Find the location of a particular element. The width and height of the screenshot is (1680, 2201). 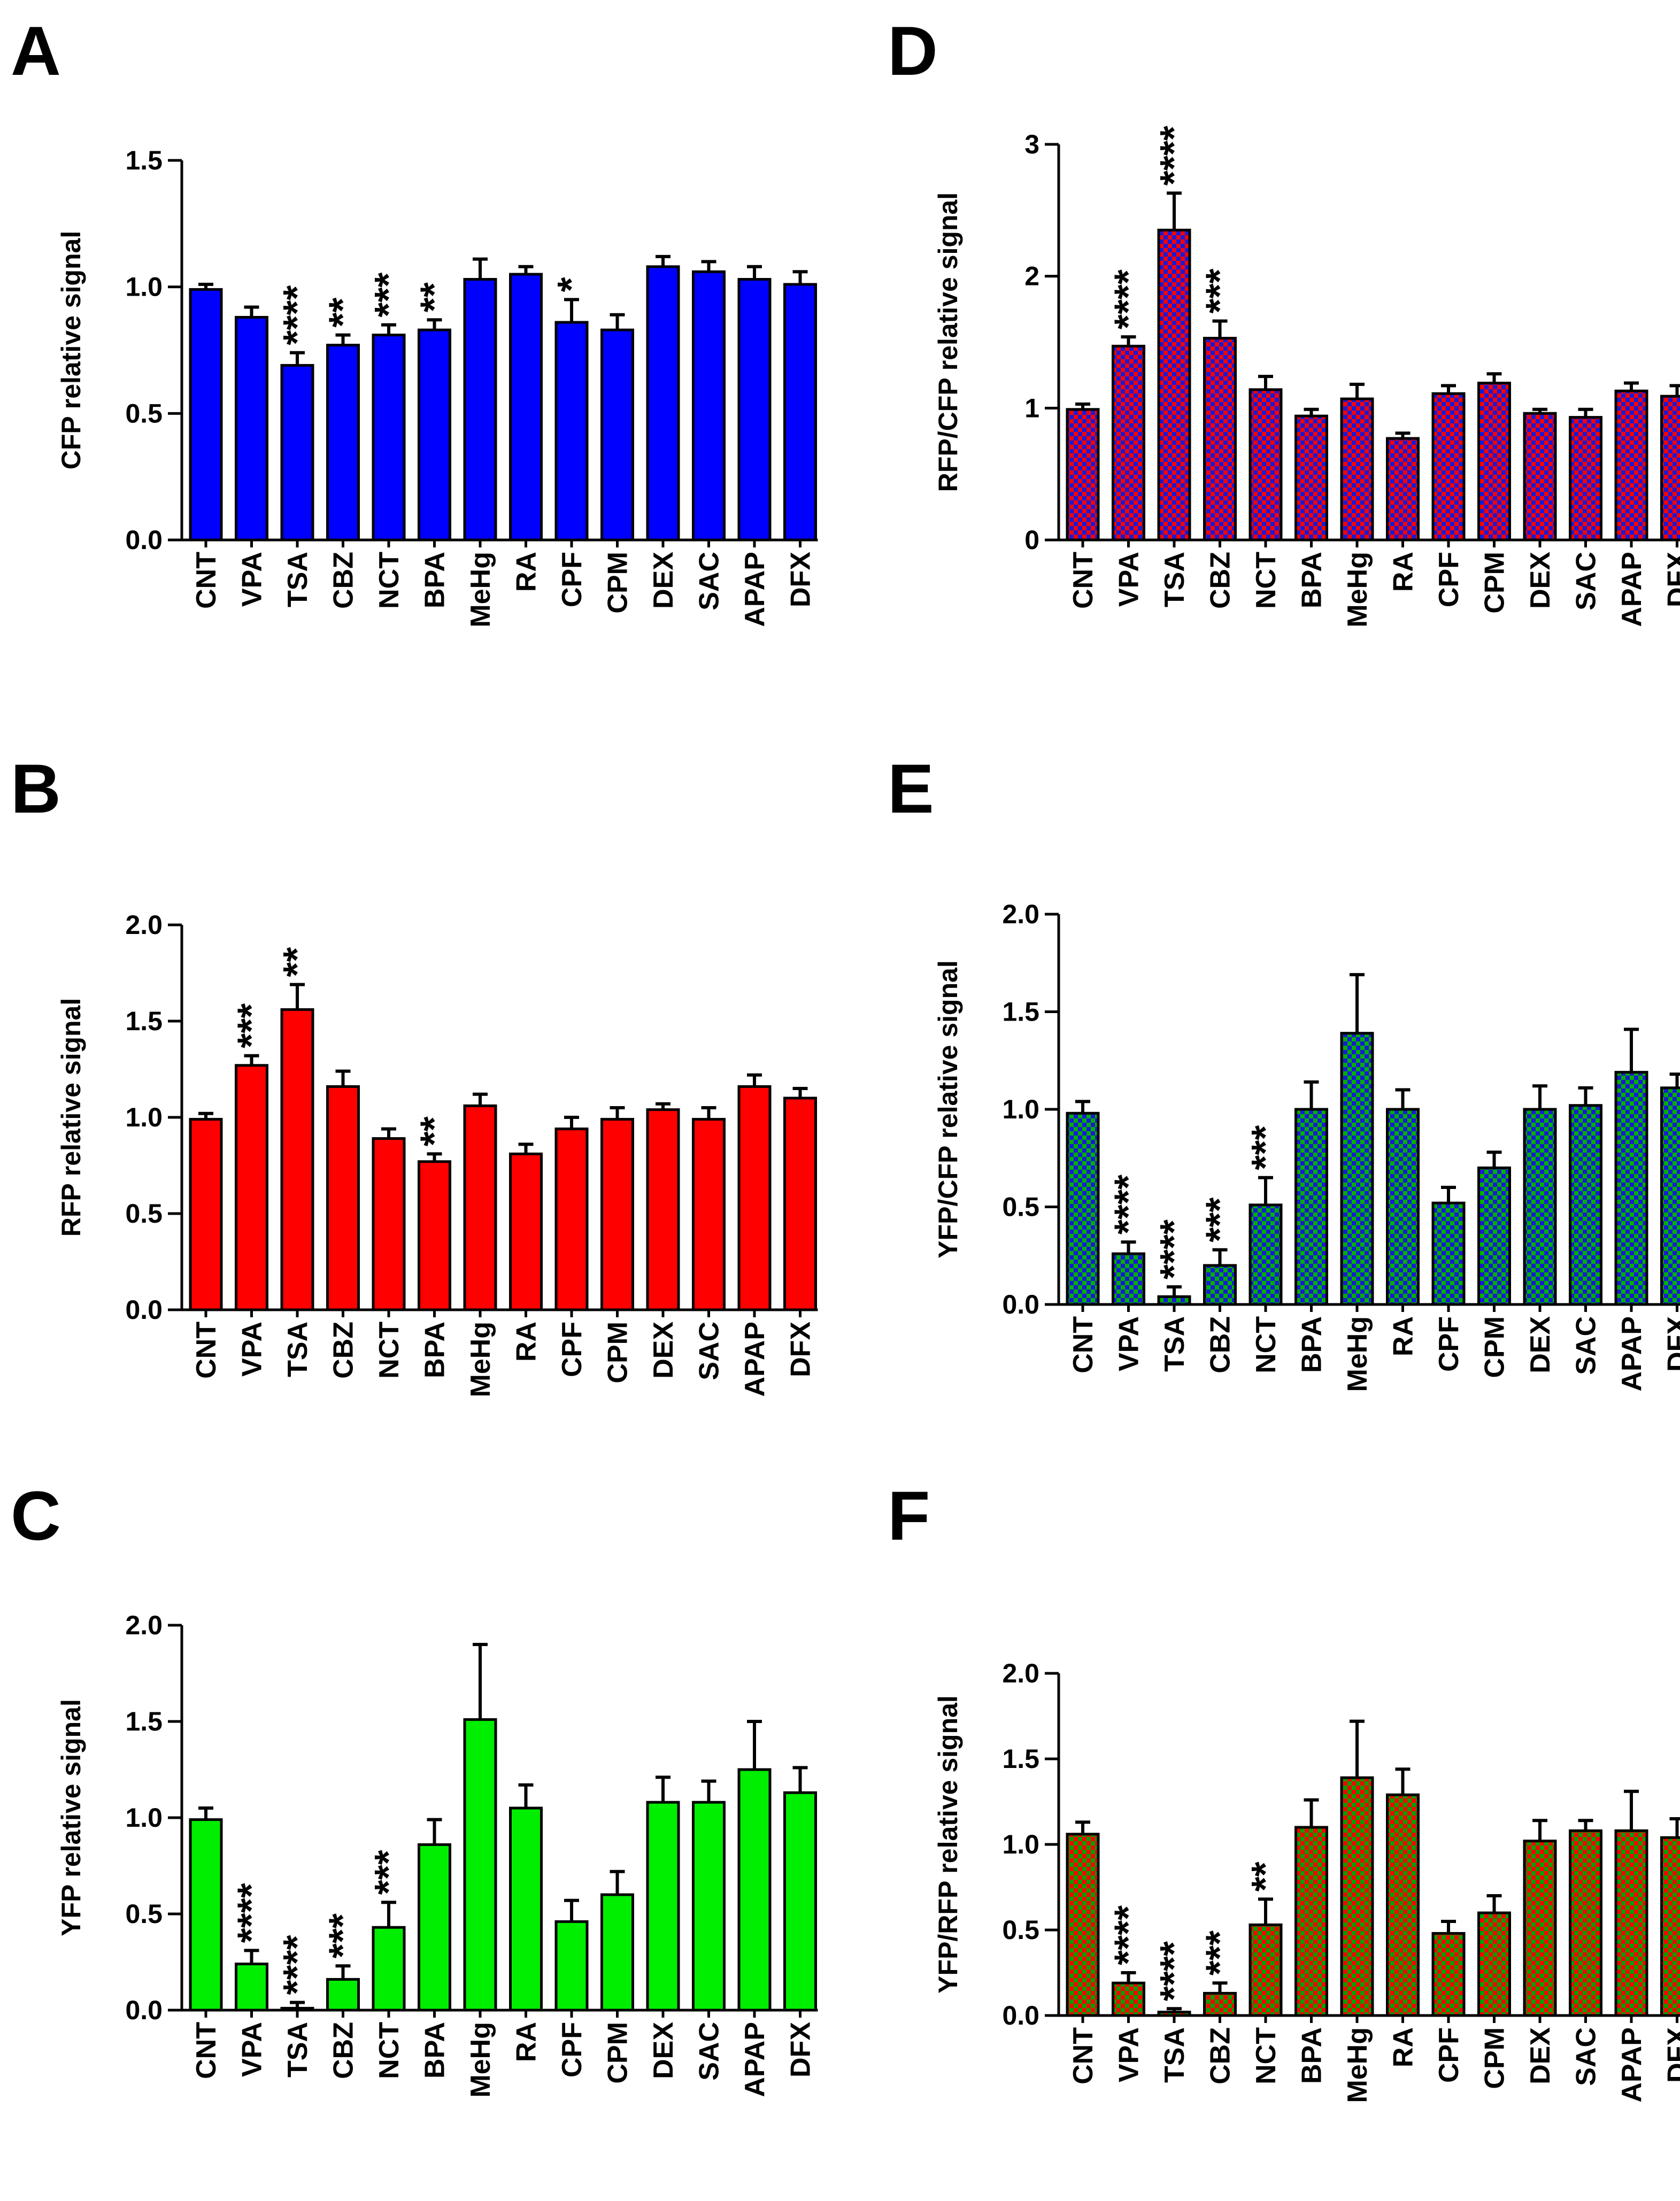

y-tick-label: 0 is located at coordinates (1031, 540).